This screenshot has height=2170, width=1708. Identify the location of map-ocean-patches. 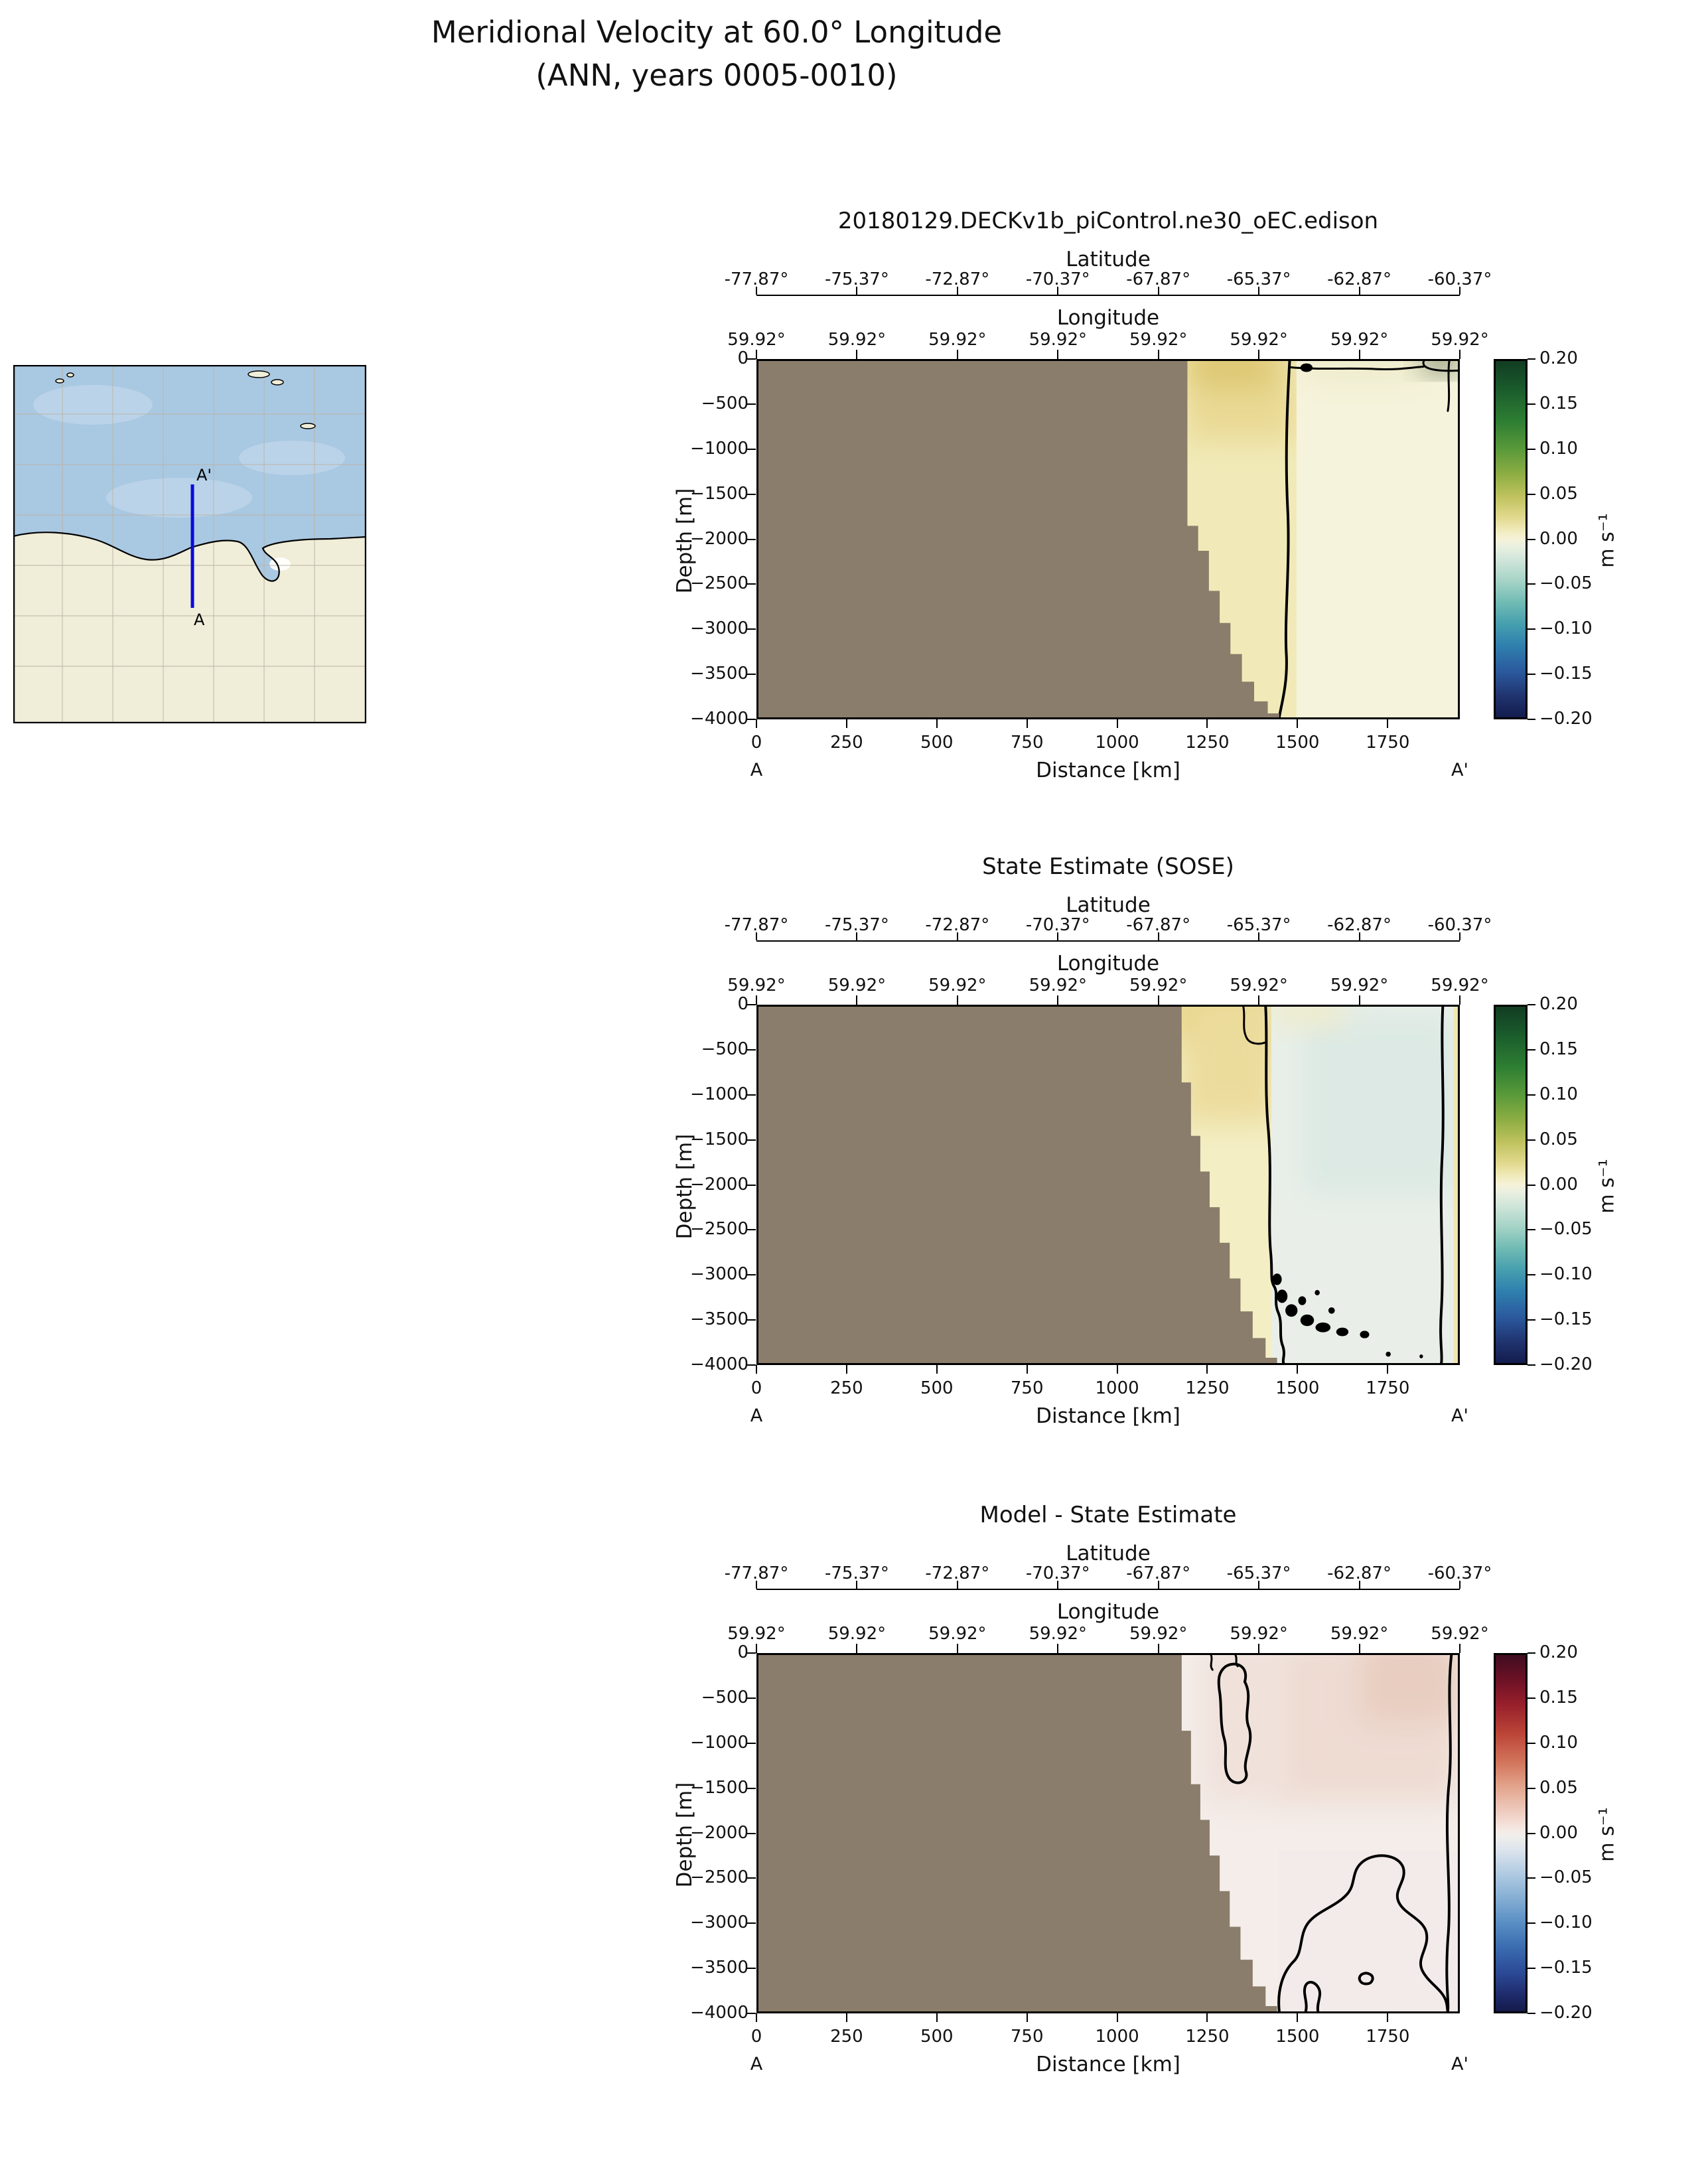
(189, 452).